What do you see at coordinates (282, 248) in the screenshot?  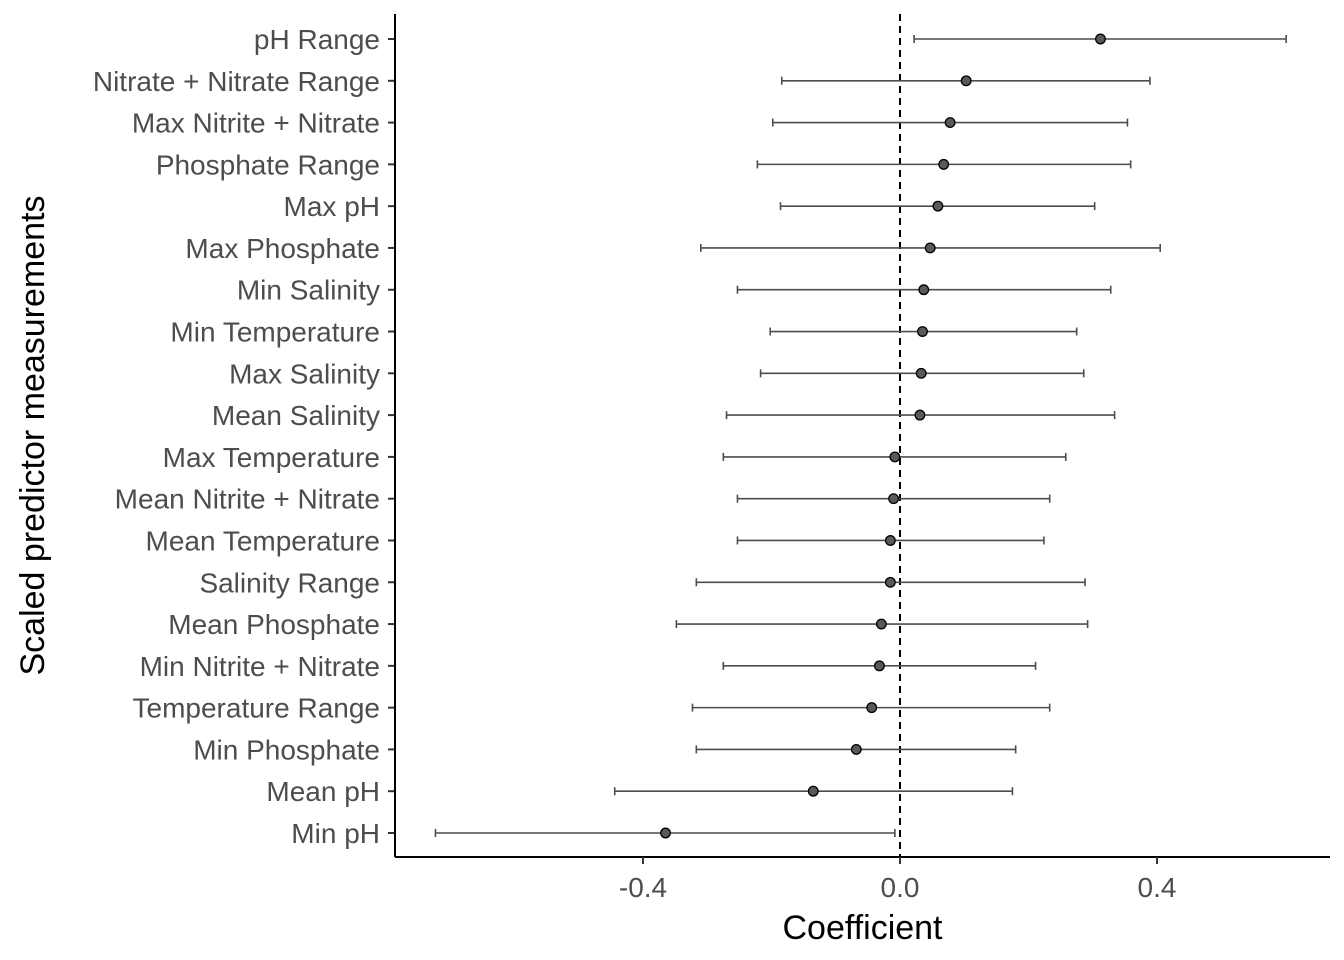 I see `y-tick-label: Max Phosphate` at bounding box center [282, 248].